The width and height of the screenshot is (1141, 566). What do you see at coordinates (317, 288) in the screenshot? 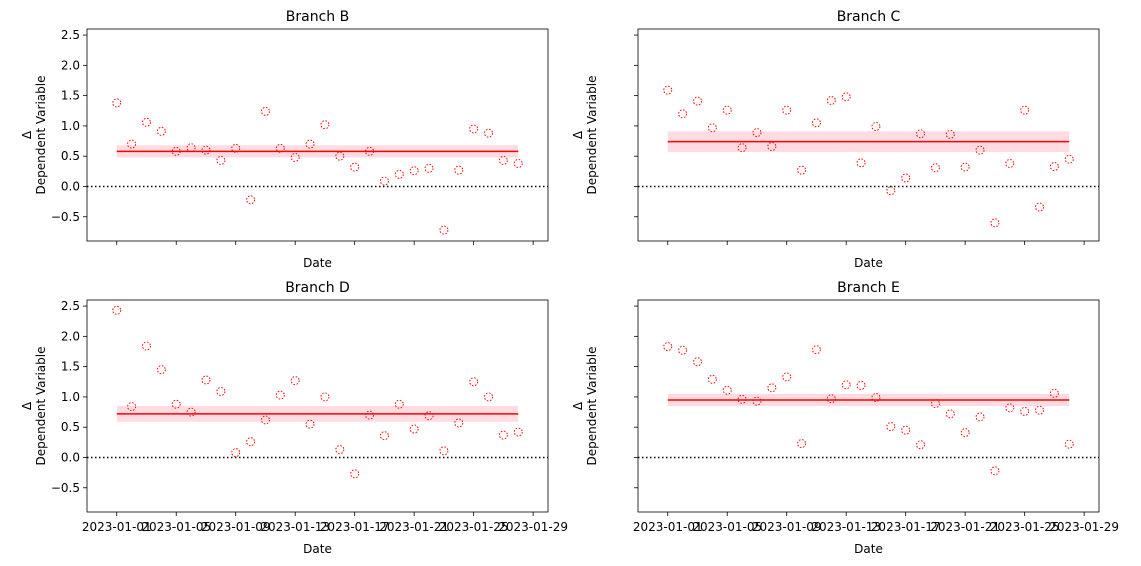
I see `subplot-title: Branch D` at bounding box center [317, 288].